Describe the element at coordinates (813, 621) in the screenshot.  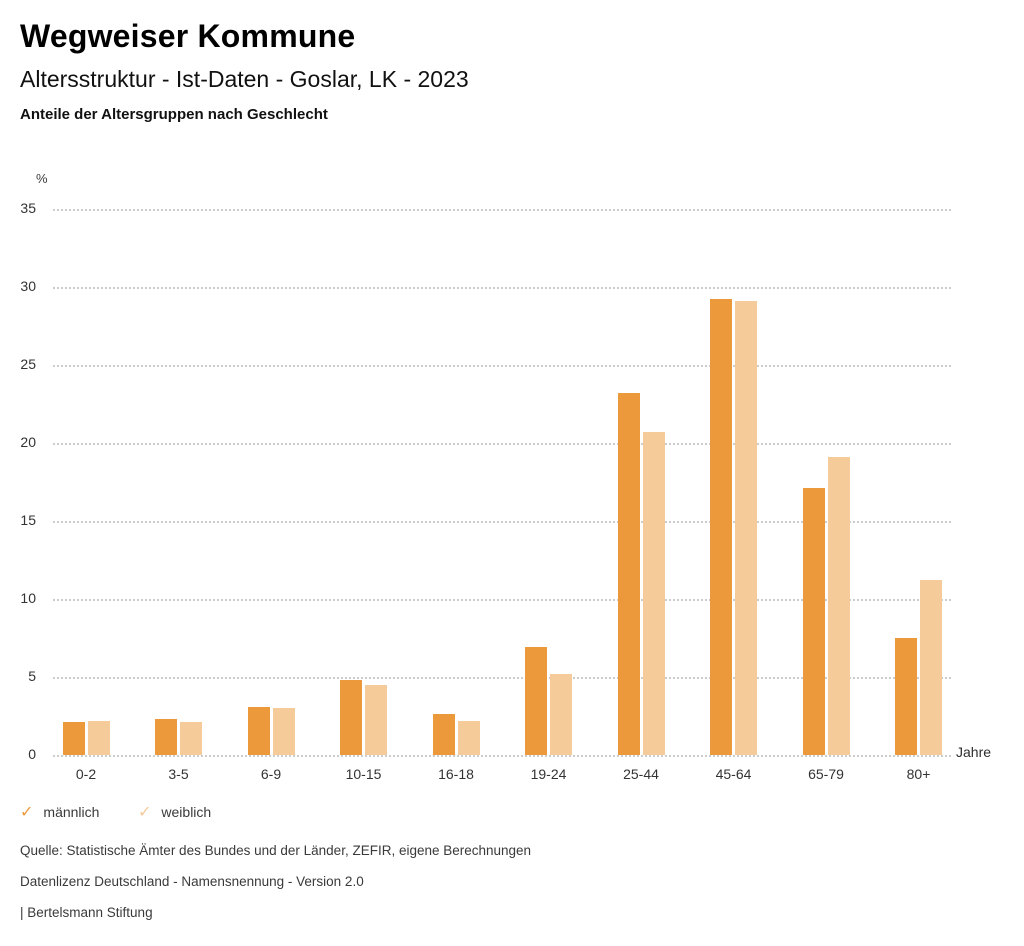
I see `bar-männlich-65-79` at that location.